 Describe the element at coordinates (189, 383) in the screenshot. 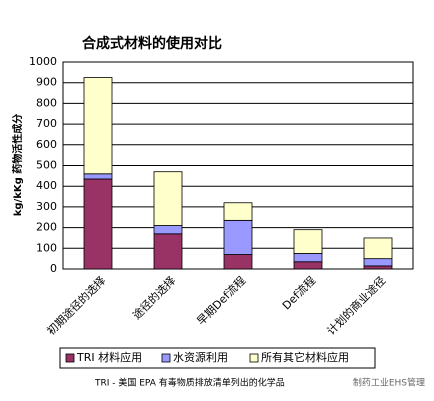

I see `footnote: TRI - 美国 EPA 有毒物质排放清单列出的化学品` at that location.